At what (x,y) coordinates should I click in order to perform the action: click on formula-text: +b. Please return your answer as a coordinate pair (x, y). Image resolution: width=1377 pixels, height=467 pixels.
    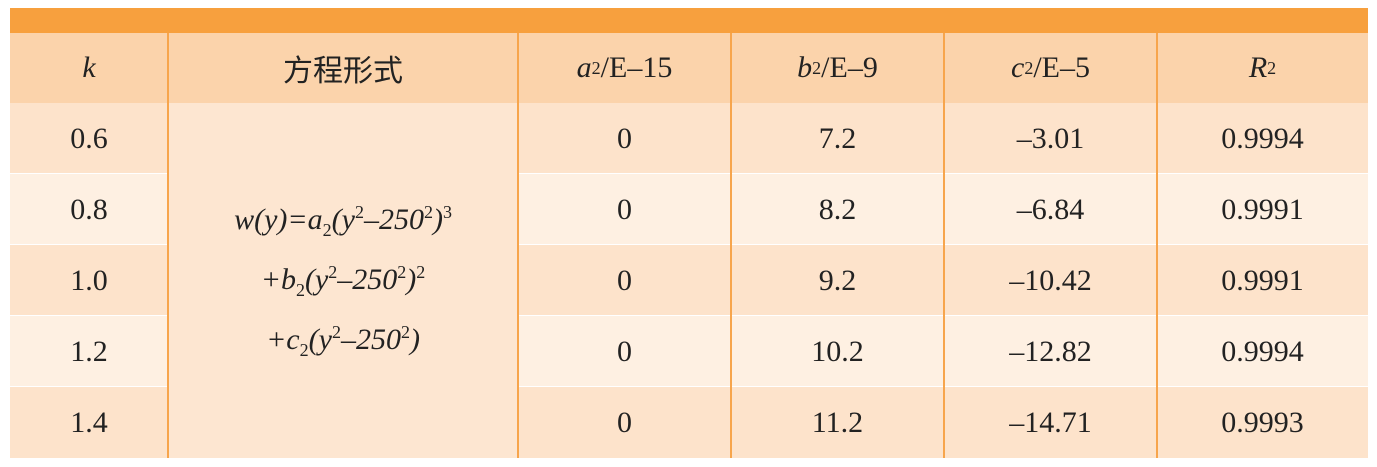
    Looking at the image, I should click on (278, 279).